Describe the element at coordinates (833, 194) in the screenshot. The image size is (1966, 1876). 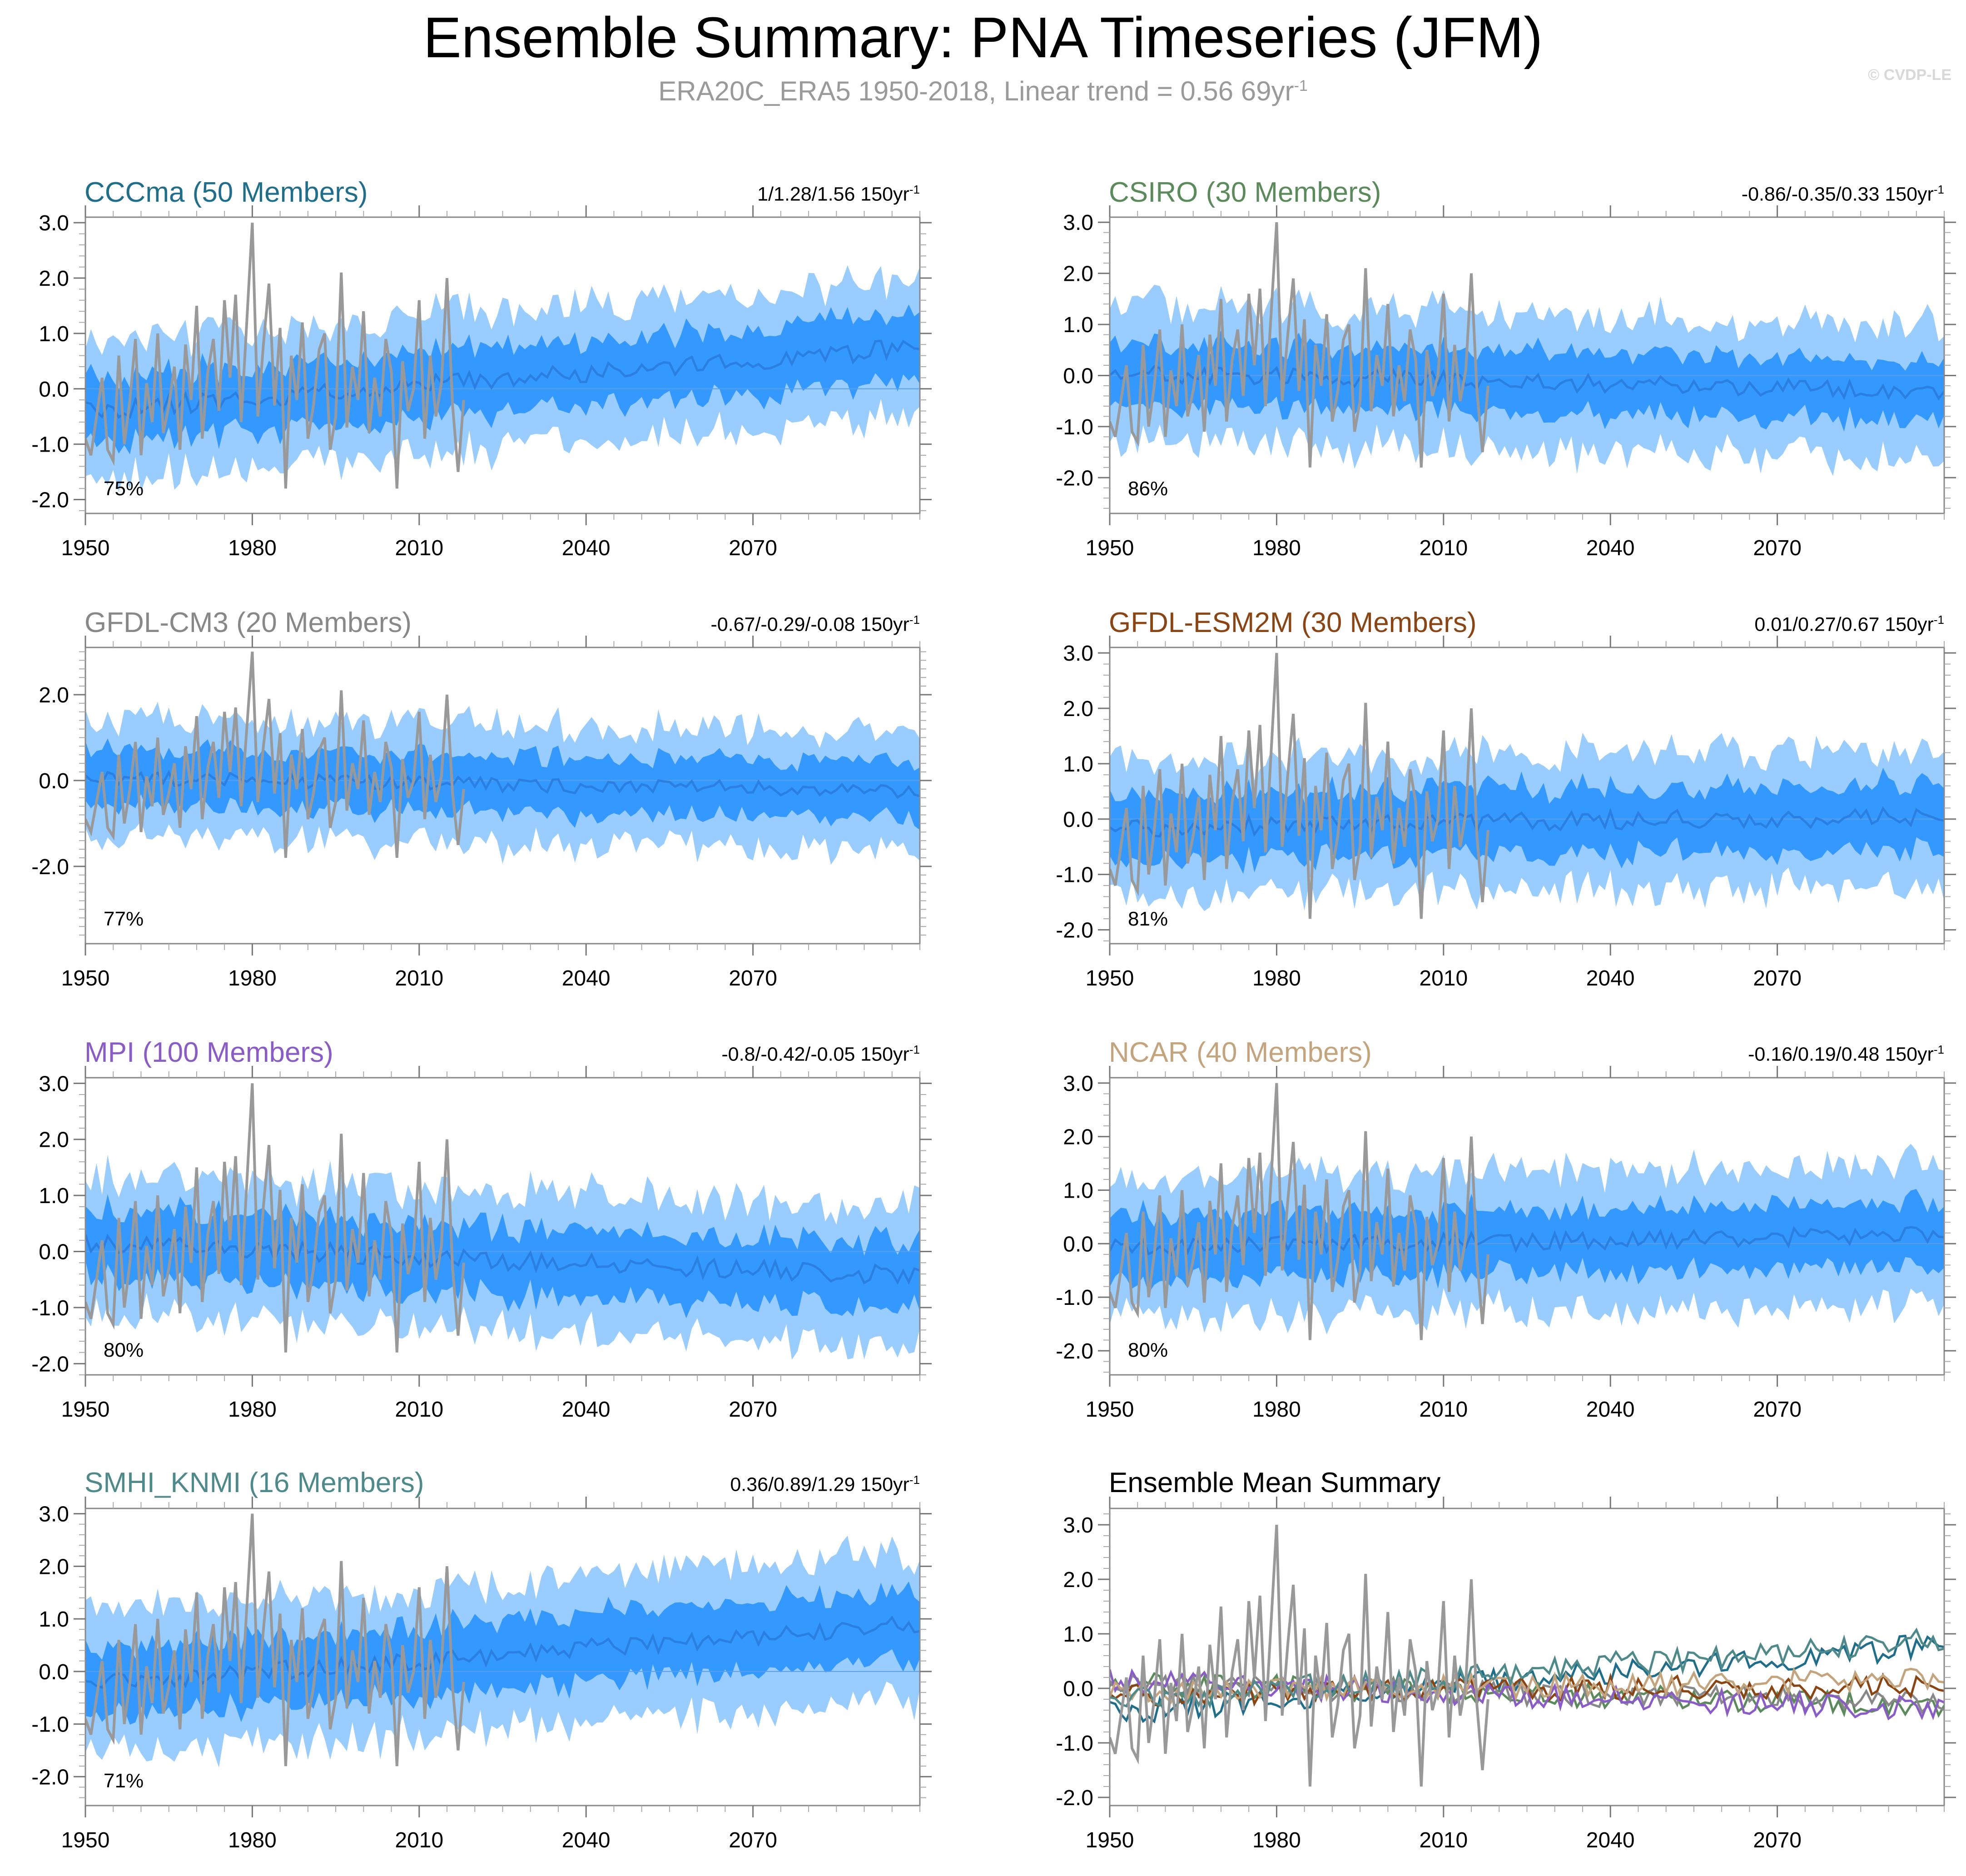
I see `trend-text: 1/1.28/1.56 150yr` at that location.